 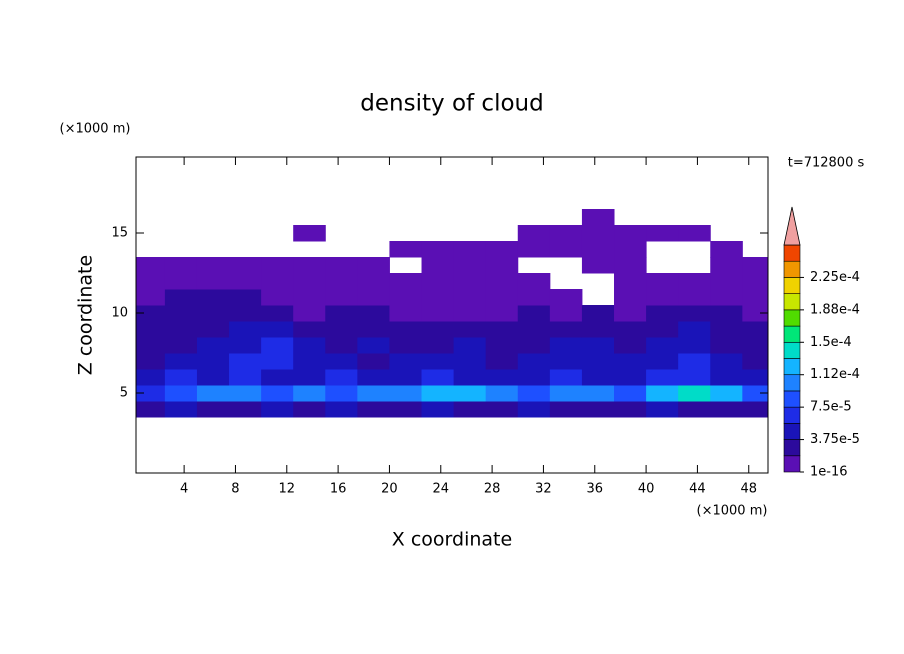 What do you see at coordinates (184, 489) in the screenshot?
I see `x-tick-label: 4` at bounding box center [184, 489].